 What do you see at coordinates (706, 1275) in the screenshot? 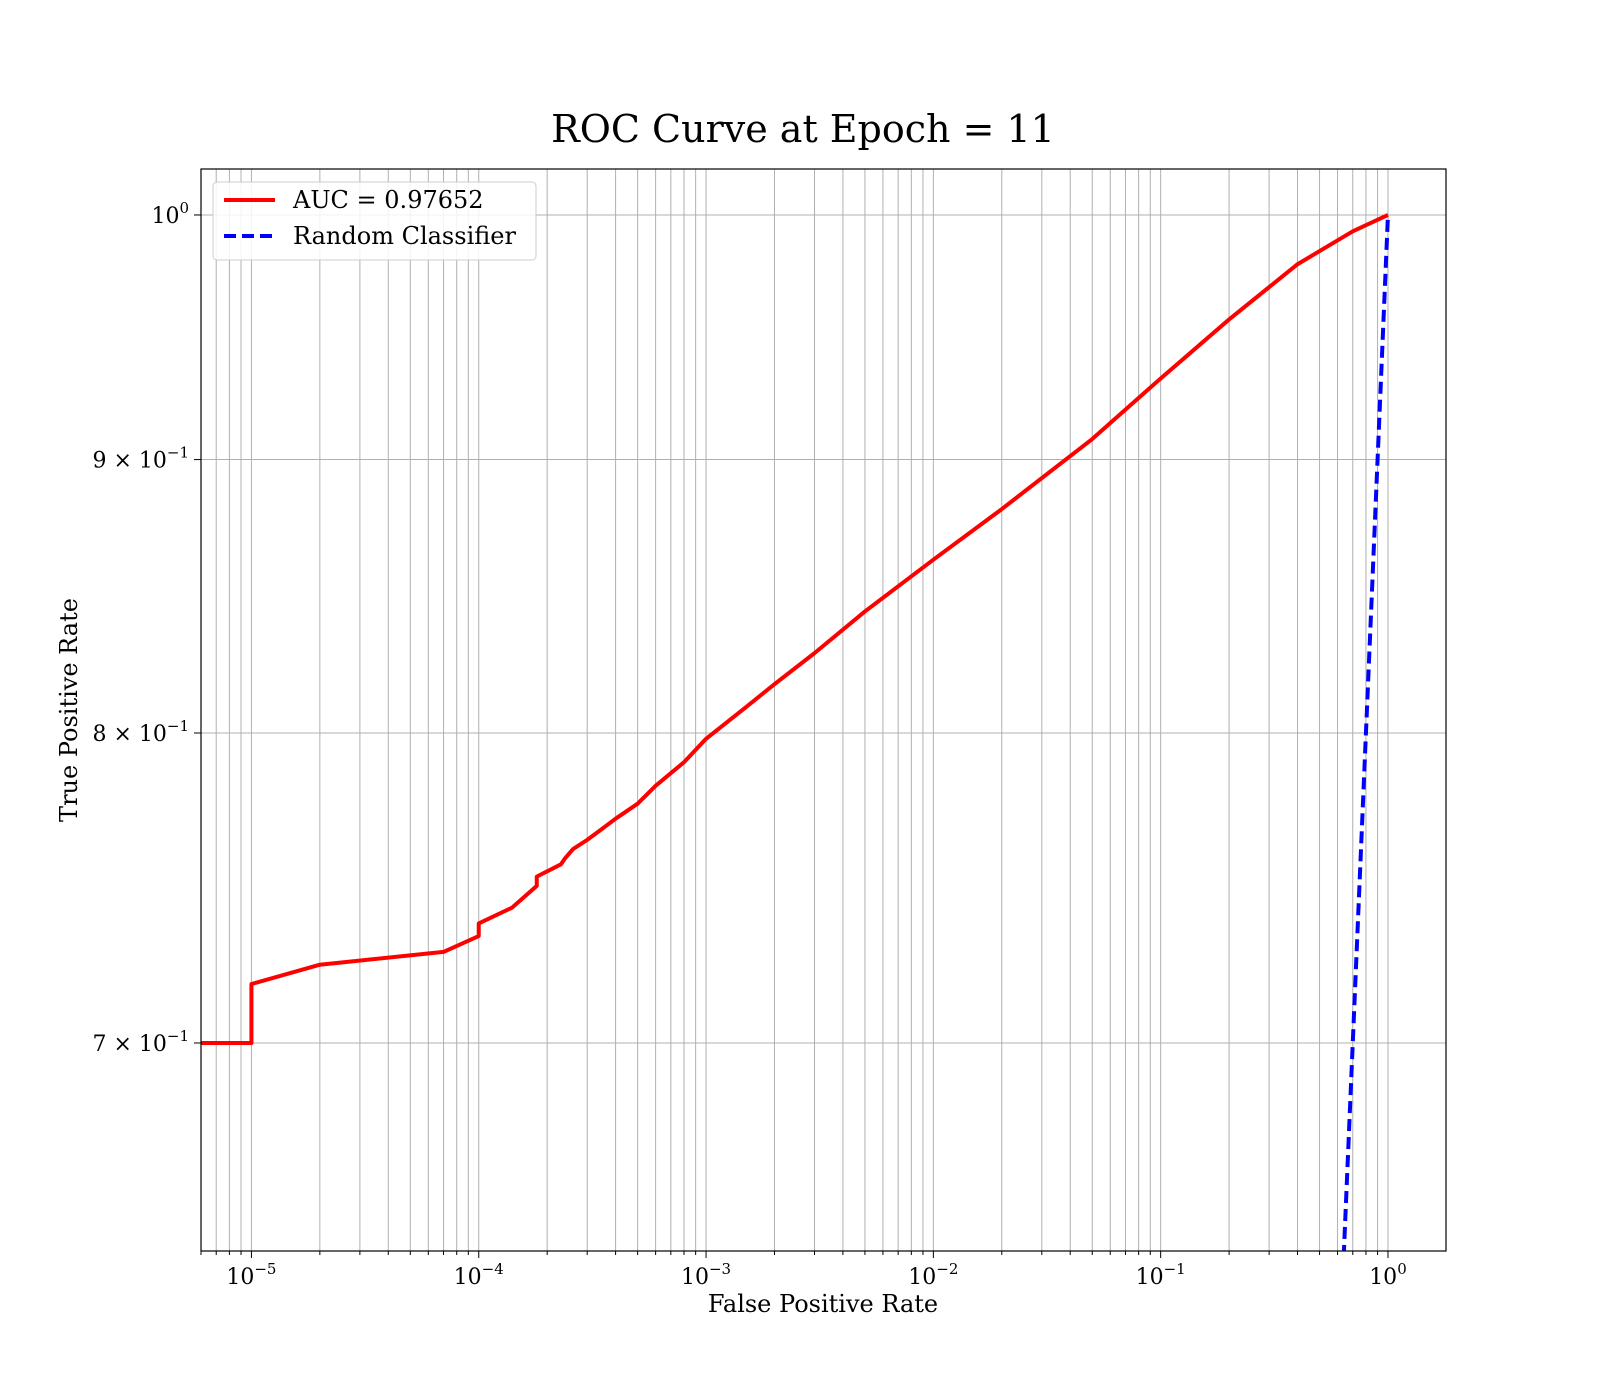
I see `x-tick-label: 10⁻³` at bounding box center [706, 1275].